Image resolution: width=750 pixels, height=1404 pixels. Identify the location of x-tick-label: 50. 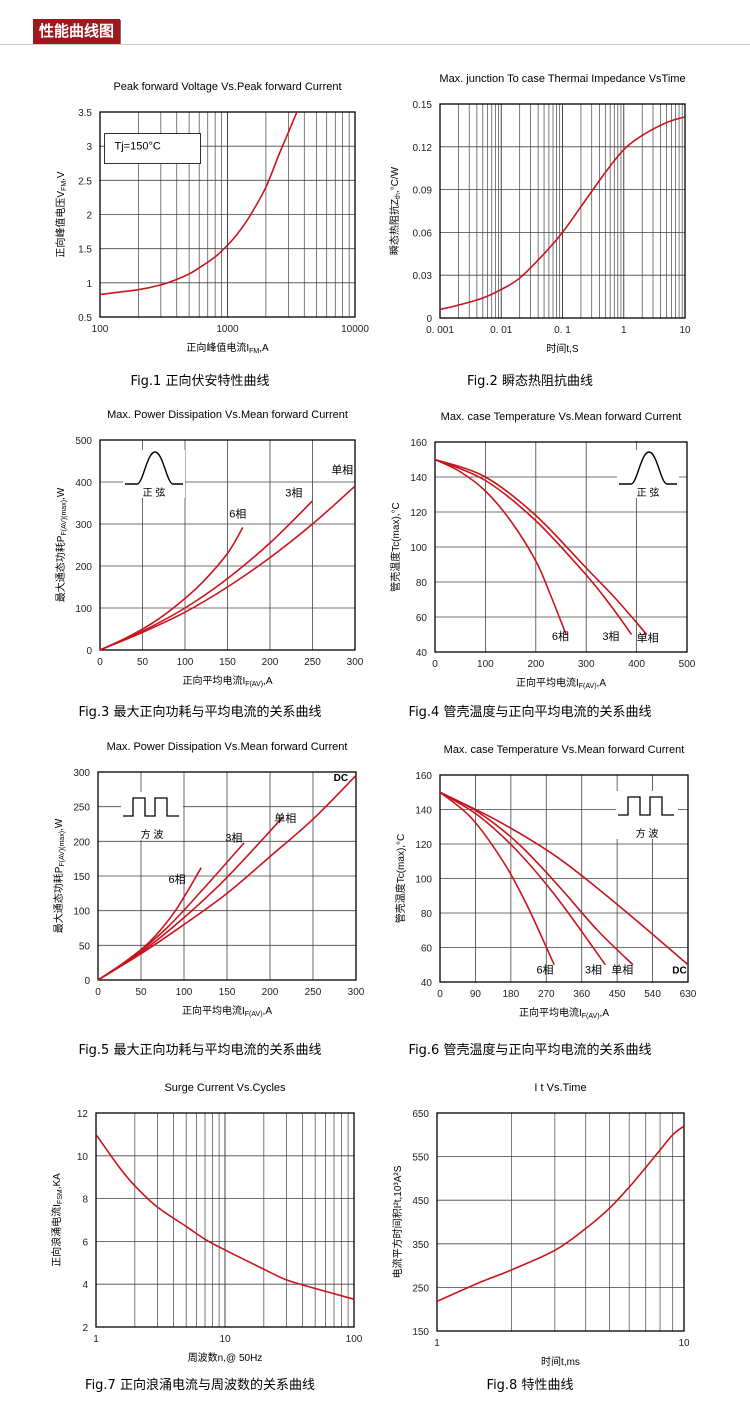
(143, 662).